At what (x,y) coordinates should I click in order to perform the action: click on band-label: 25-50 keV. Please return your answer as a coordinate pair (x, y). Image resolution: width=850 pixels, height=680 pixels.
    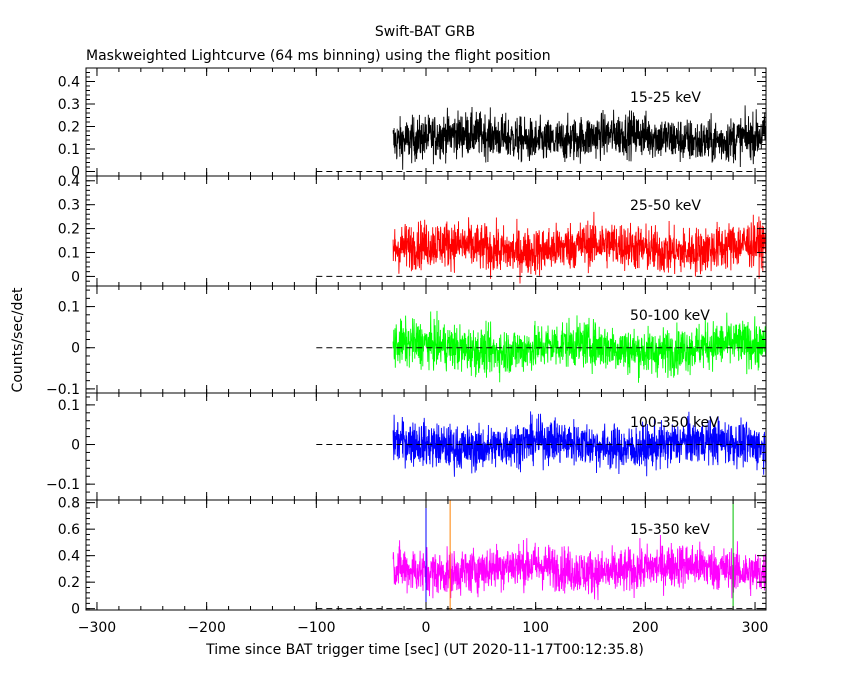
    Looking at the image, I should click on (665, 206).